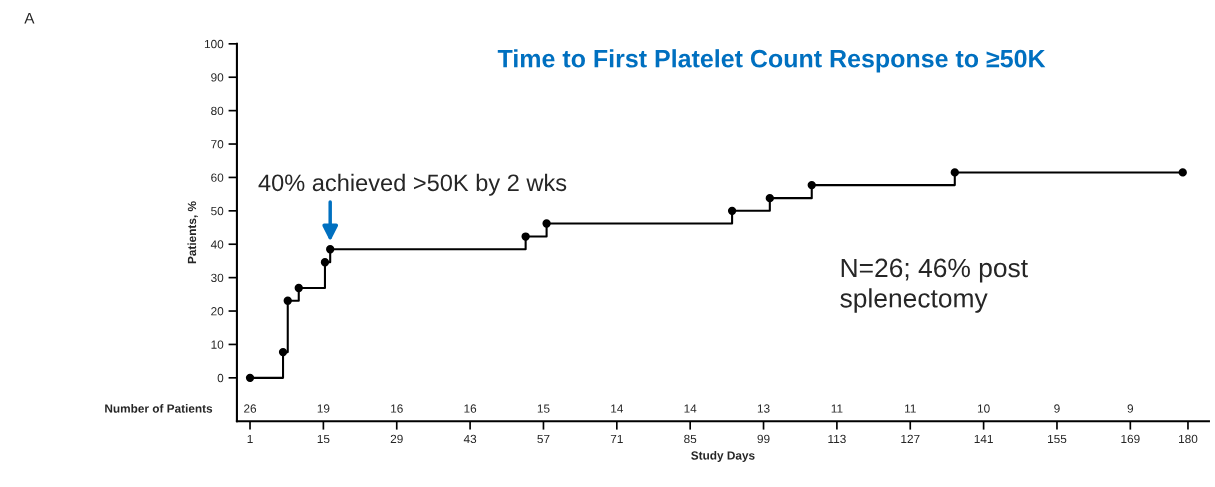 The height and width of the screenshot is (487, 1215). Describe the element at coordinates (723, 457) in the screenshot. I see `x-axis-title: Study Days` at that location.